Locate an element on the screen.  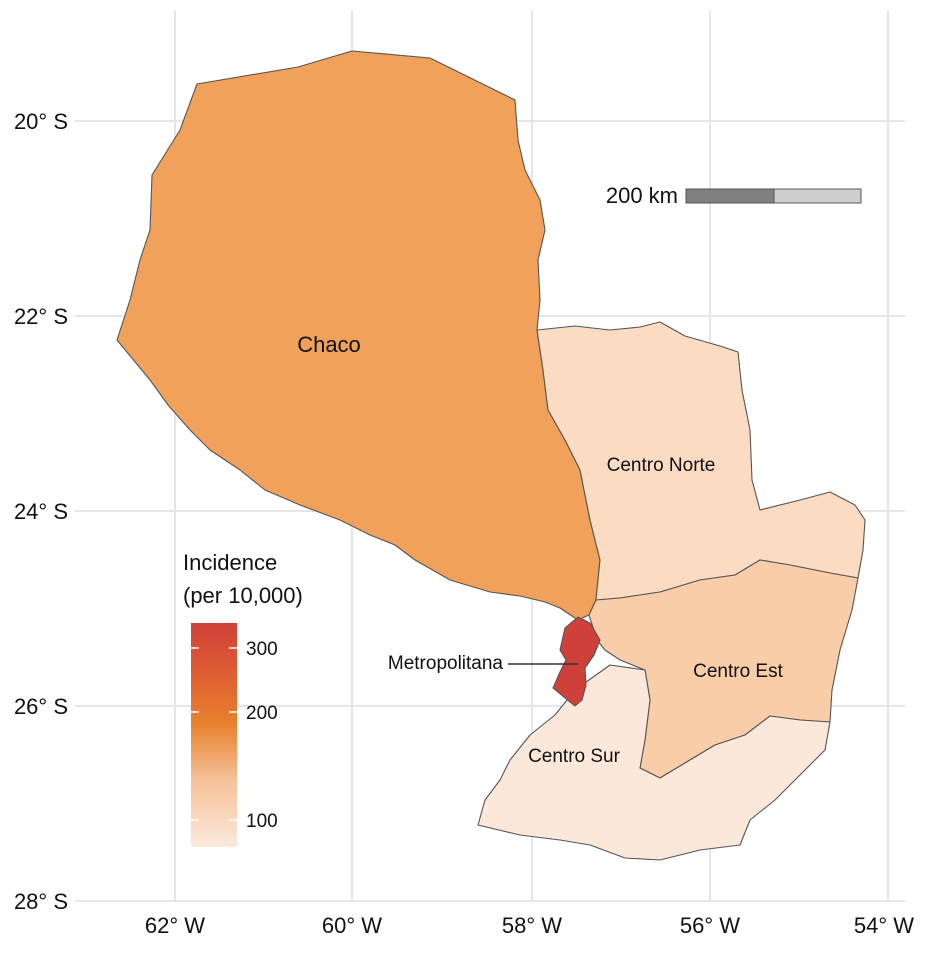
y-tick-26s: 26° S is located at coordinates (41, 706).